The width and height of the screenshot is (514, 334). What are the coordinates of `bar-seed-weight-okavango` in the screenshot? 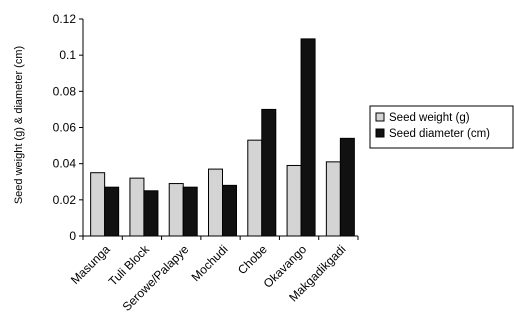 It's located at (294, 200).